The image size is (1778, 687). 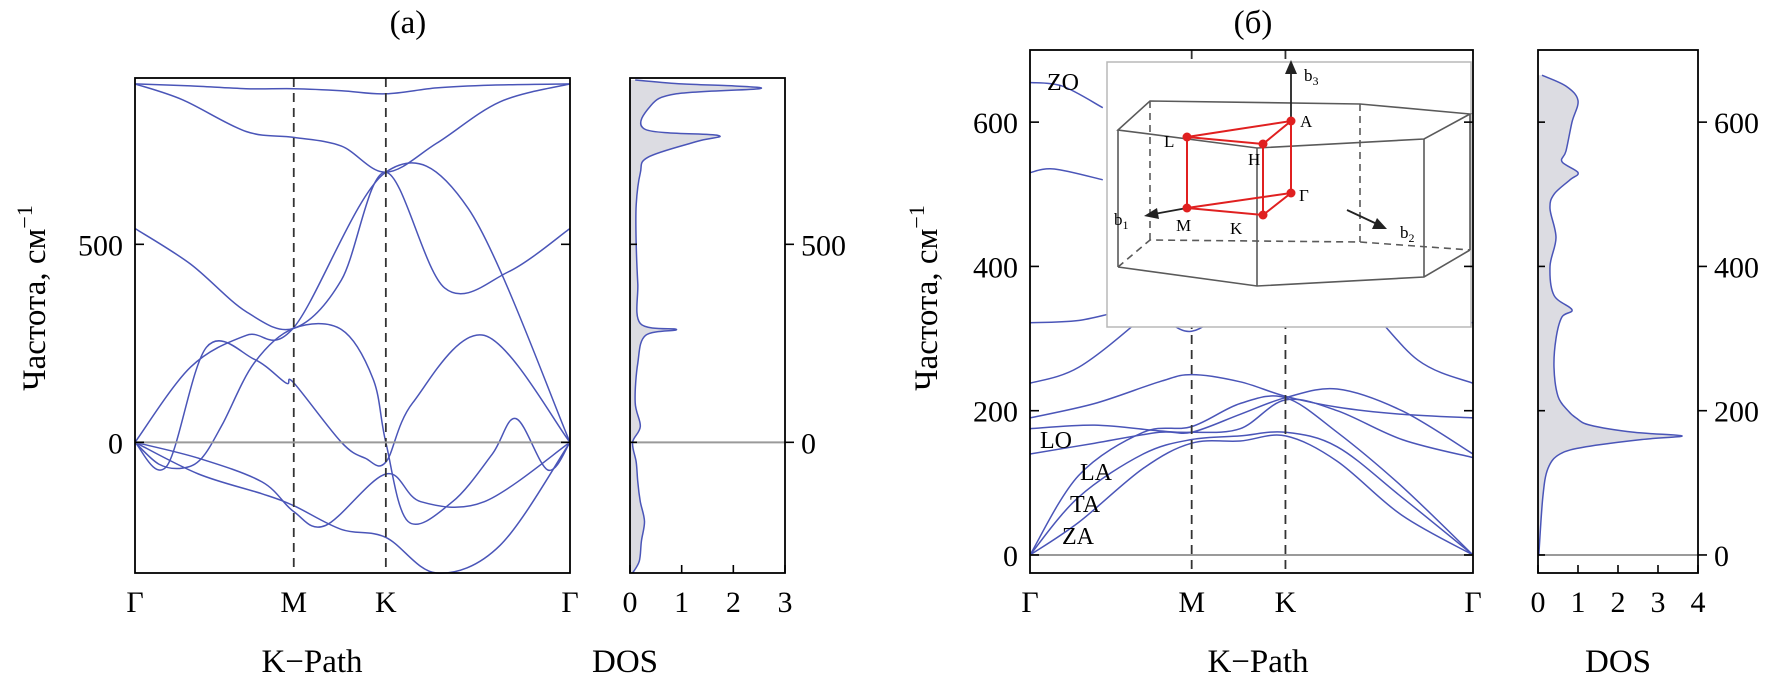 What do you see at coordinates (1736, 267) in the screenshot?
I see `dos-y-tick-label: 400` at bounding box center [1736, 267].